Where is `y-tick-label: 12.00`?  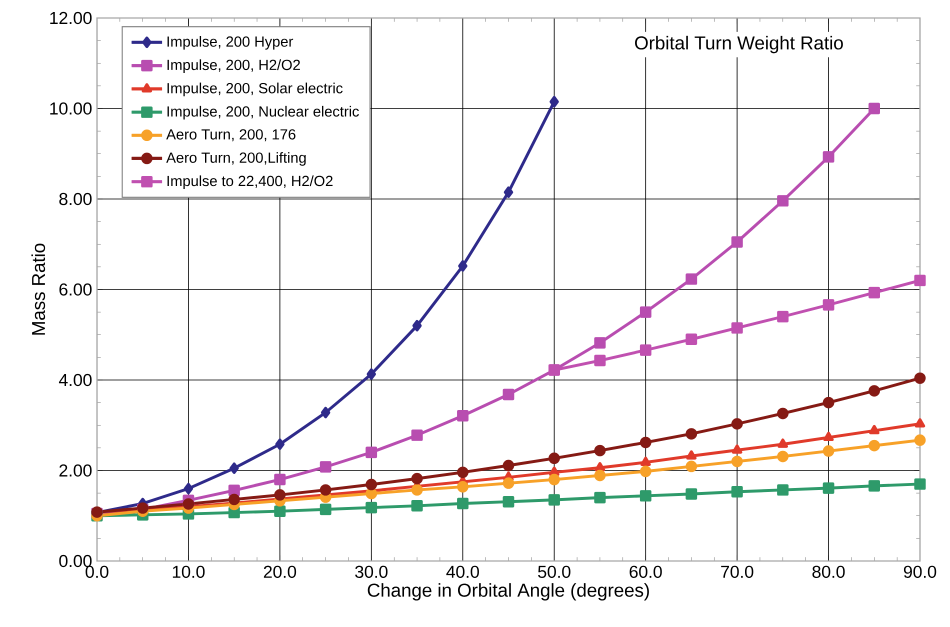 y-tick-label: 12.00 is located at coordinates (71, 18).